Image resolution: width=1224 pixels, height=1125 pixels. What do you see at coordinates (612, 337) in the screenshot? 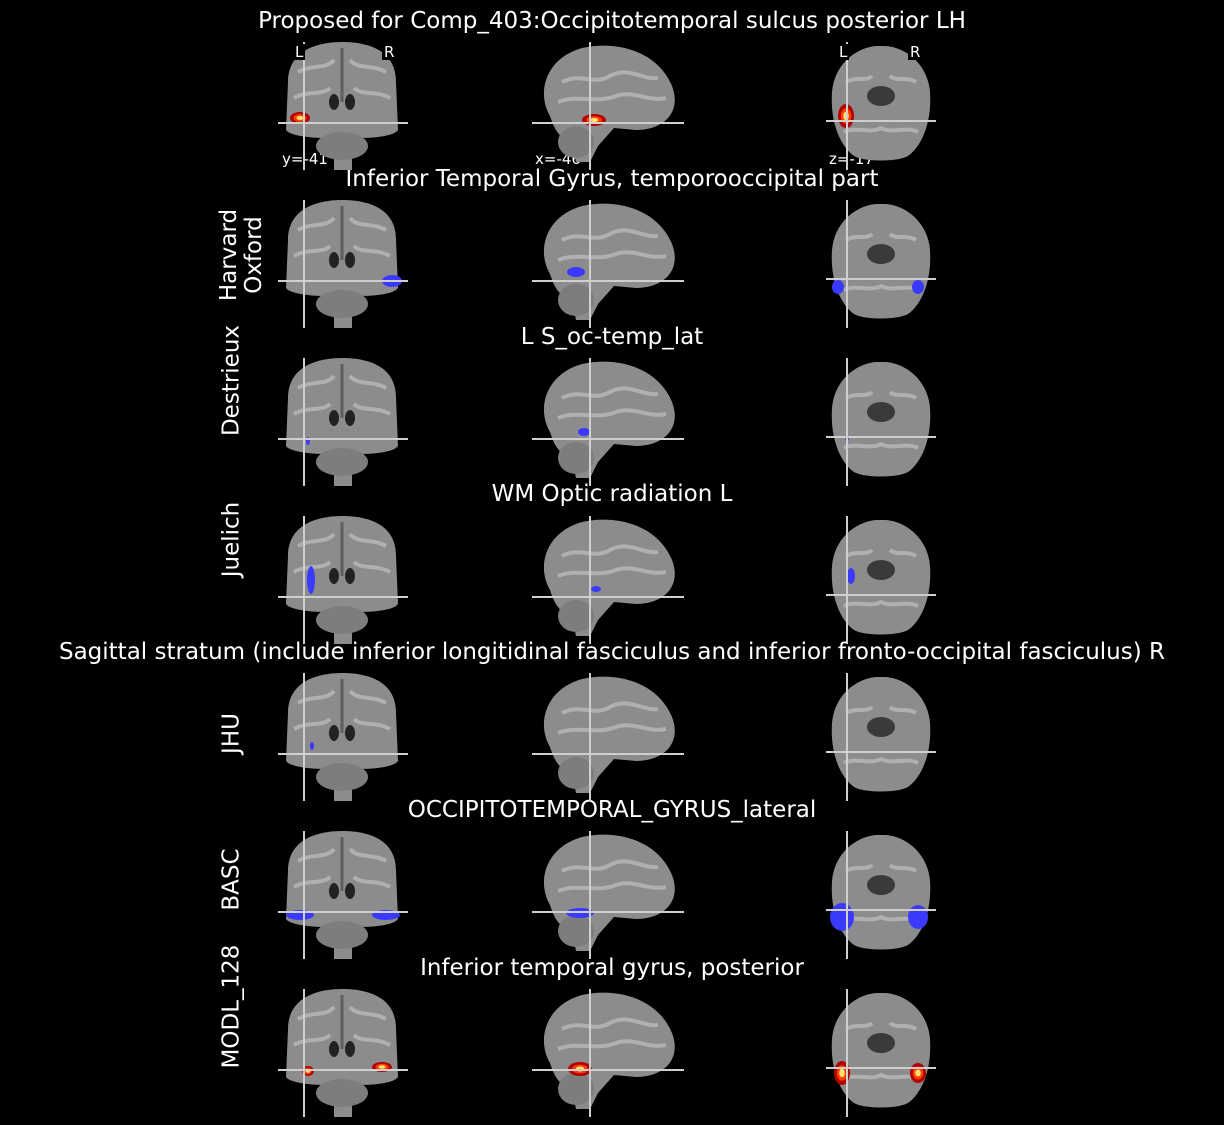
I see `region-title-destrieux: L S_oc-temp_lat` at bounding box center [612, 337].